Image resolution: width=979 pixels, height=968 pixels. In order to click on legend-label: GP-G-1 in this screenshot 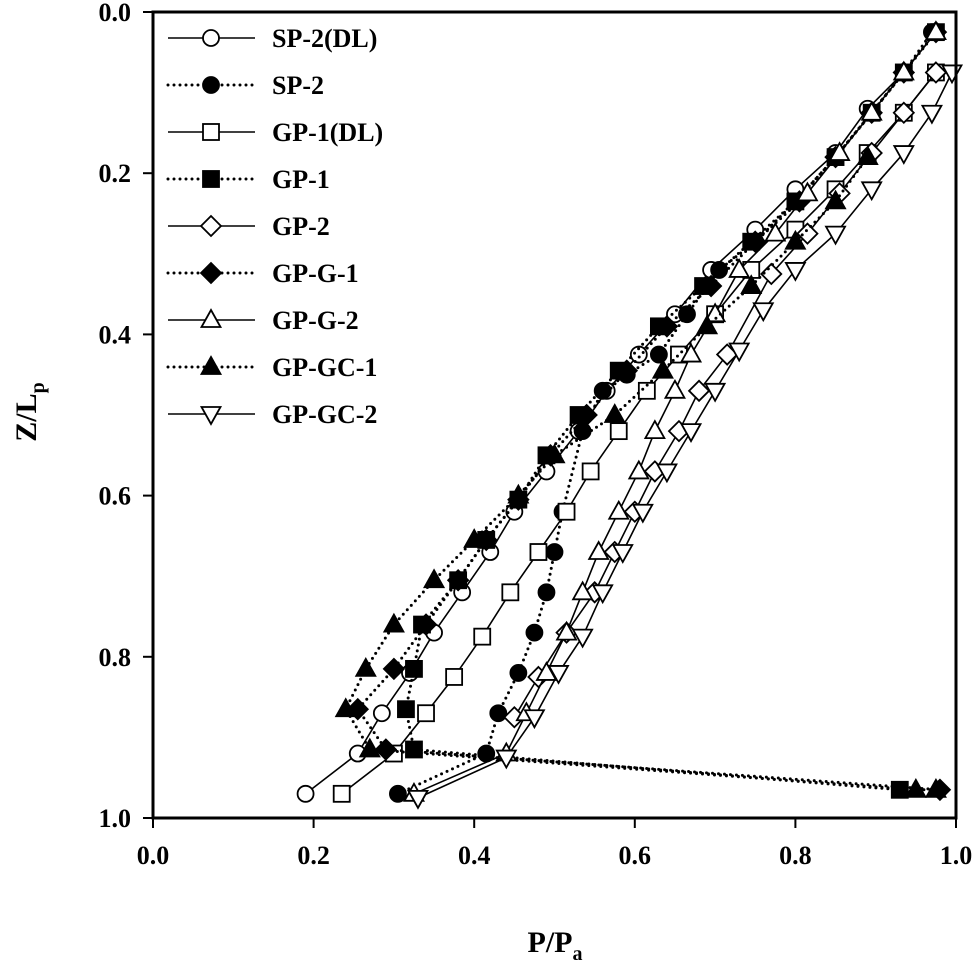, I will do `click(315, 273)`.